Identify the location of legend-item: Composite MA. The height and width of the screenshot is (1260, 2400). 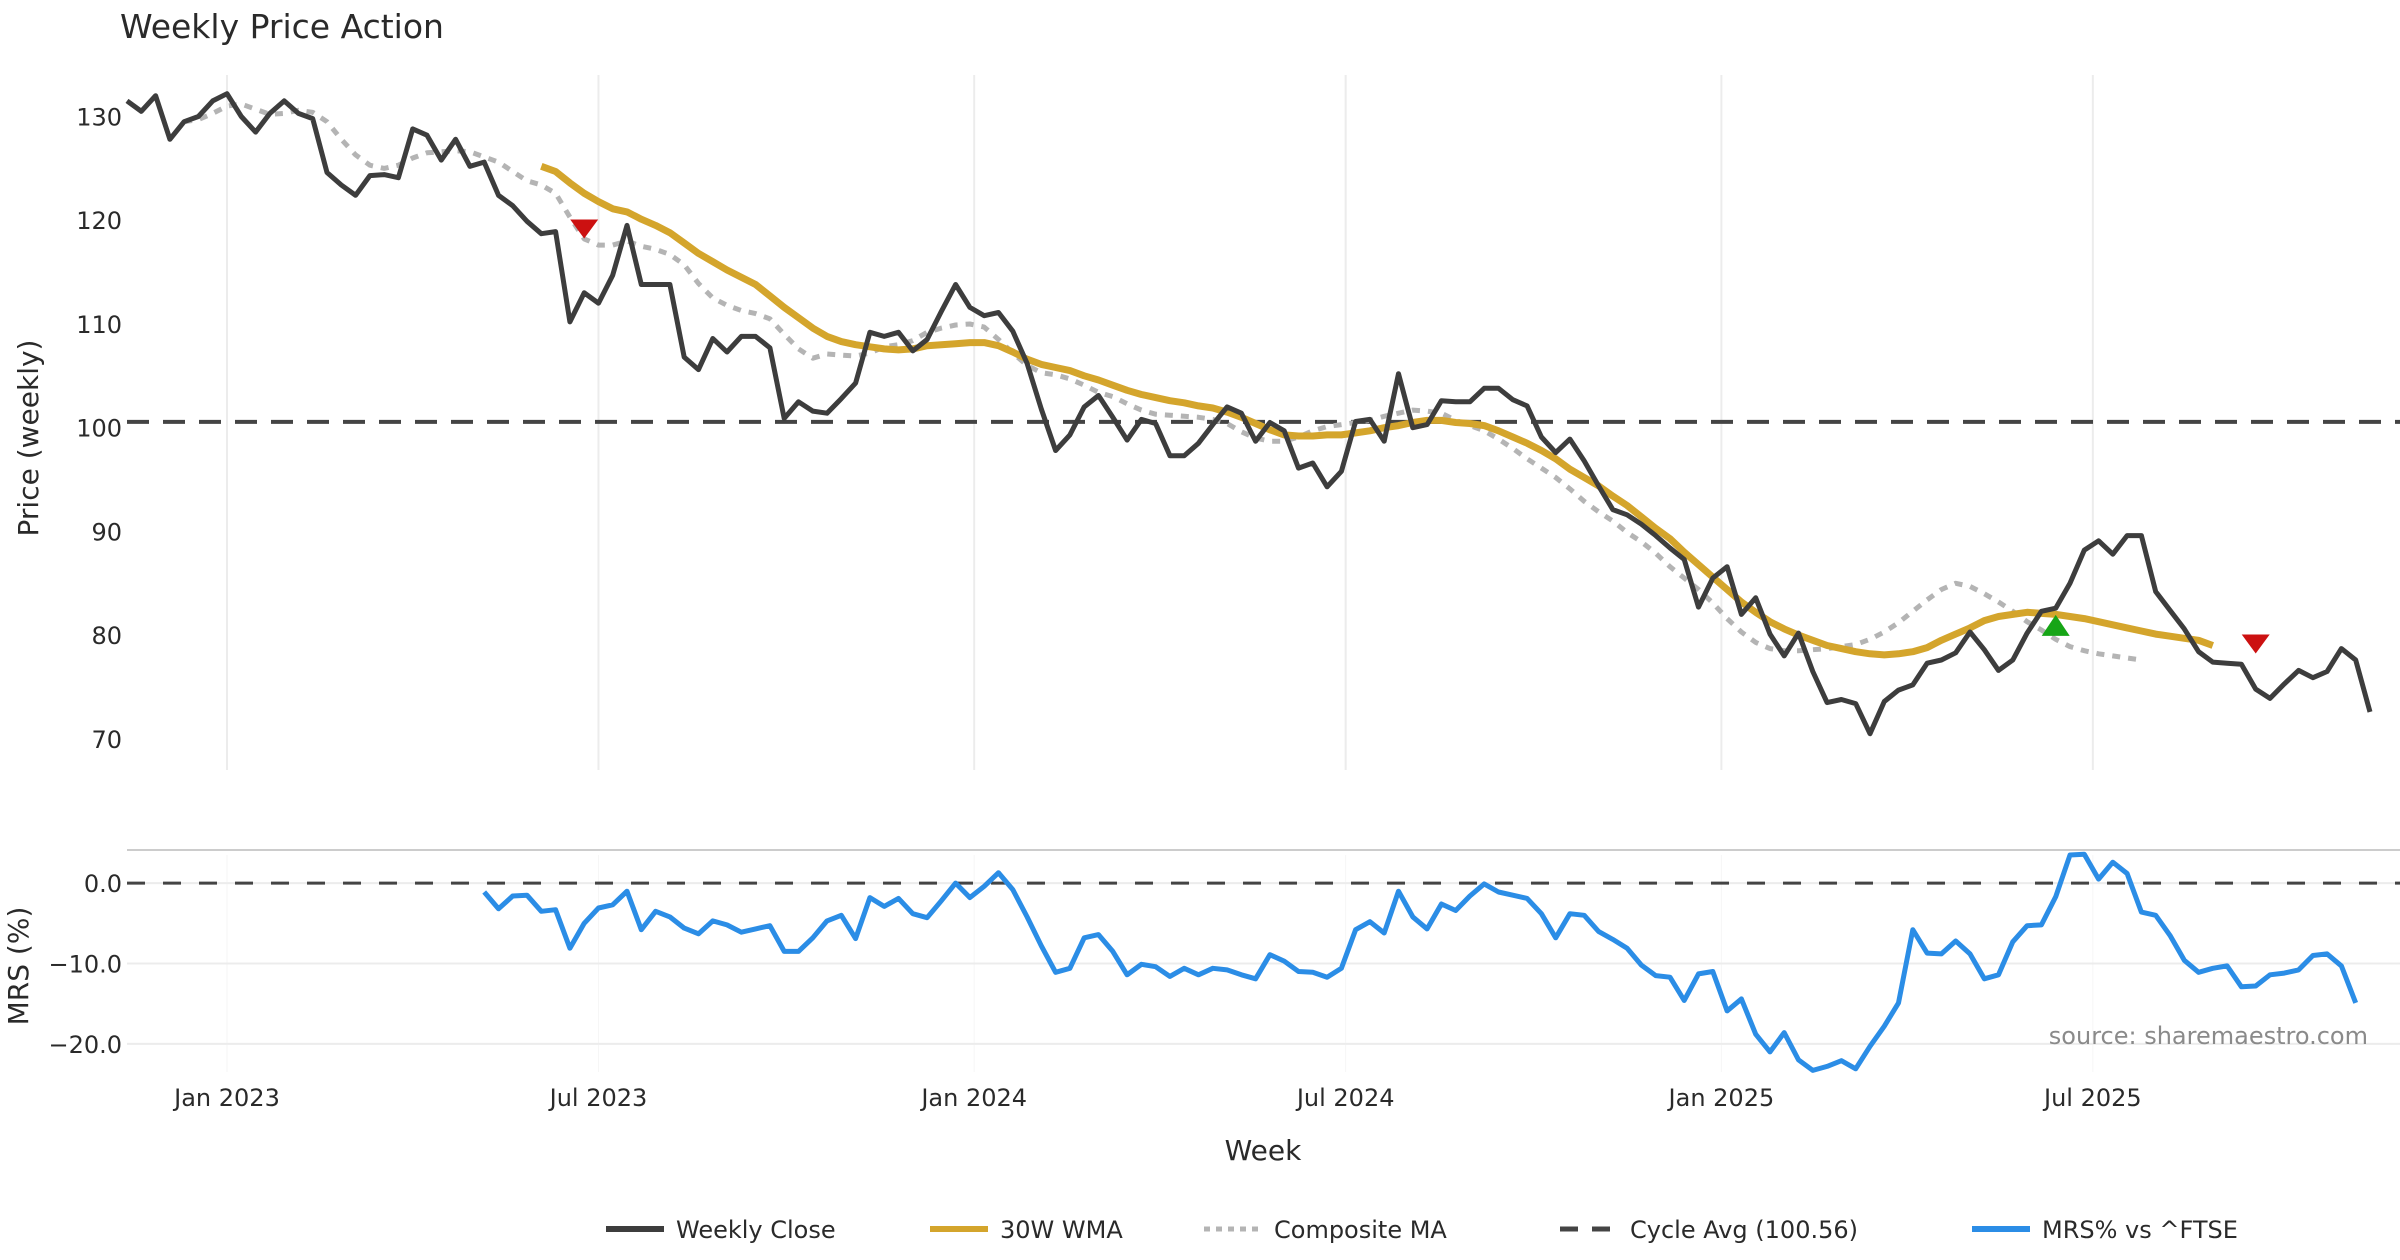
(1325, 1230).